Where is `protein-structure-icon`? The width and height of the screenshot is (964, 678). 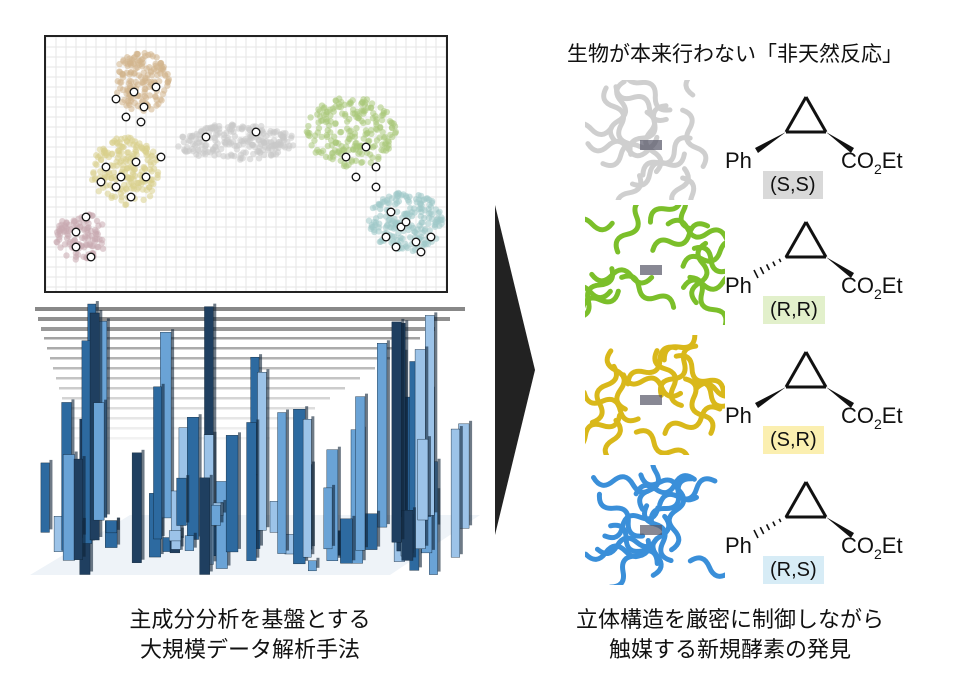
protein-structure-icon is located at coordinates (650, 140).